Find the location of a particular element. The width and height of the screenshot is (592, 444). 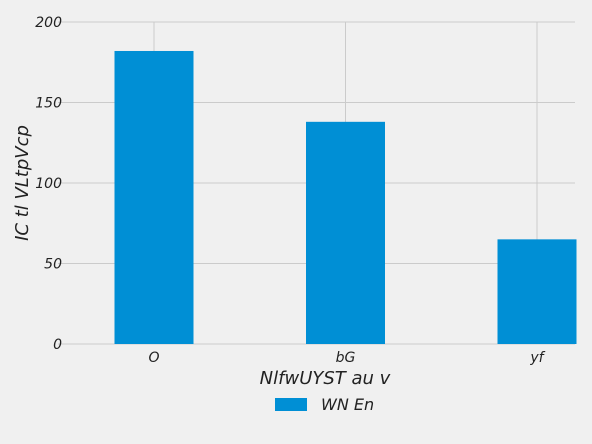

x-tick-label: O is located at coordinates (153, 358).